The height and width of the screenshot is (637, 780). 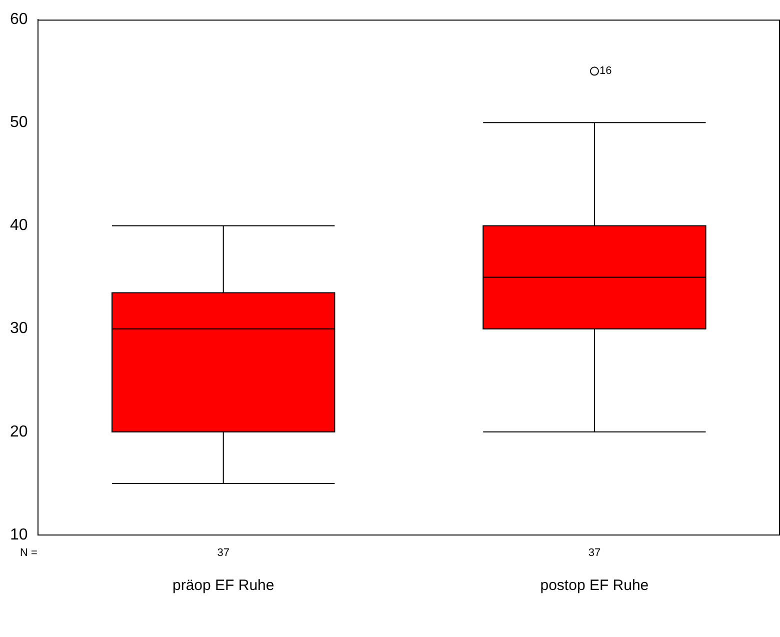 What do you see at coordinates (19, 19) in the screenshot?
I see `y-tick-label: 60` at bounding box center [19, 19].